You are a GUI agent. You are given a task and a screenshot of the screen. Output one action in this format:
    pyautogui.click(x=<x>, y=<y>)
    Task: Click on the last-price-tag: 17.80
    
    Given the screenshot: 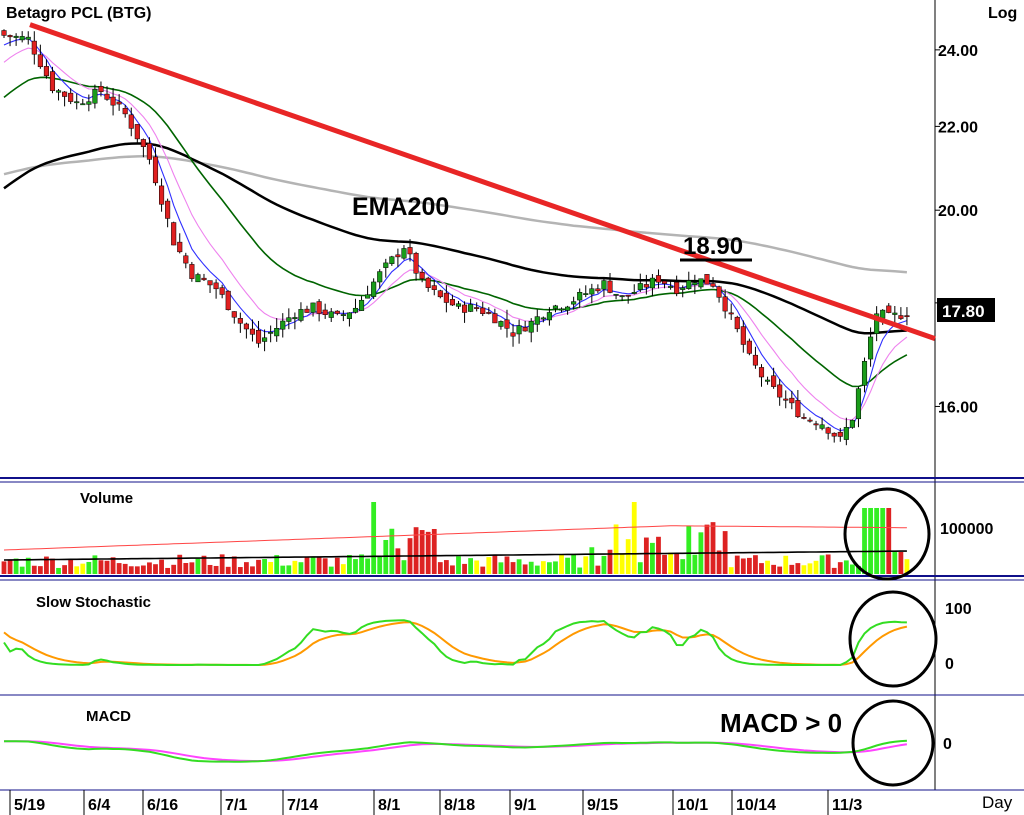 What is the action you would take?
    pyautogui.click(x=966, y=310)
    